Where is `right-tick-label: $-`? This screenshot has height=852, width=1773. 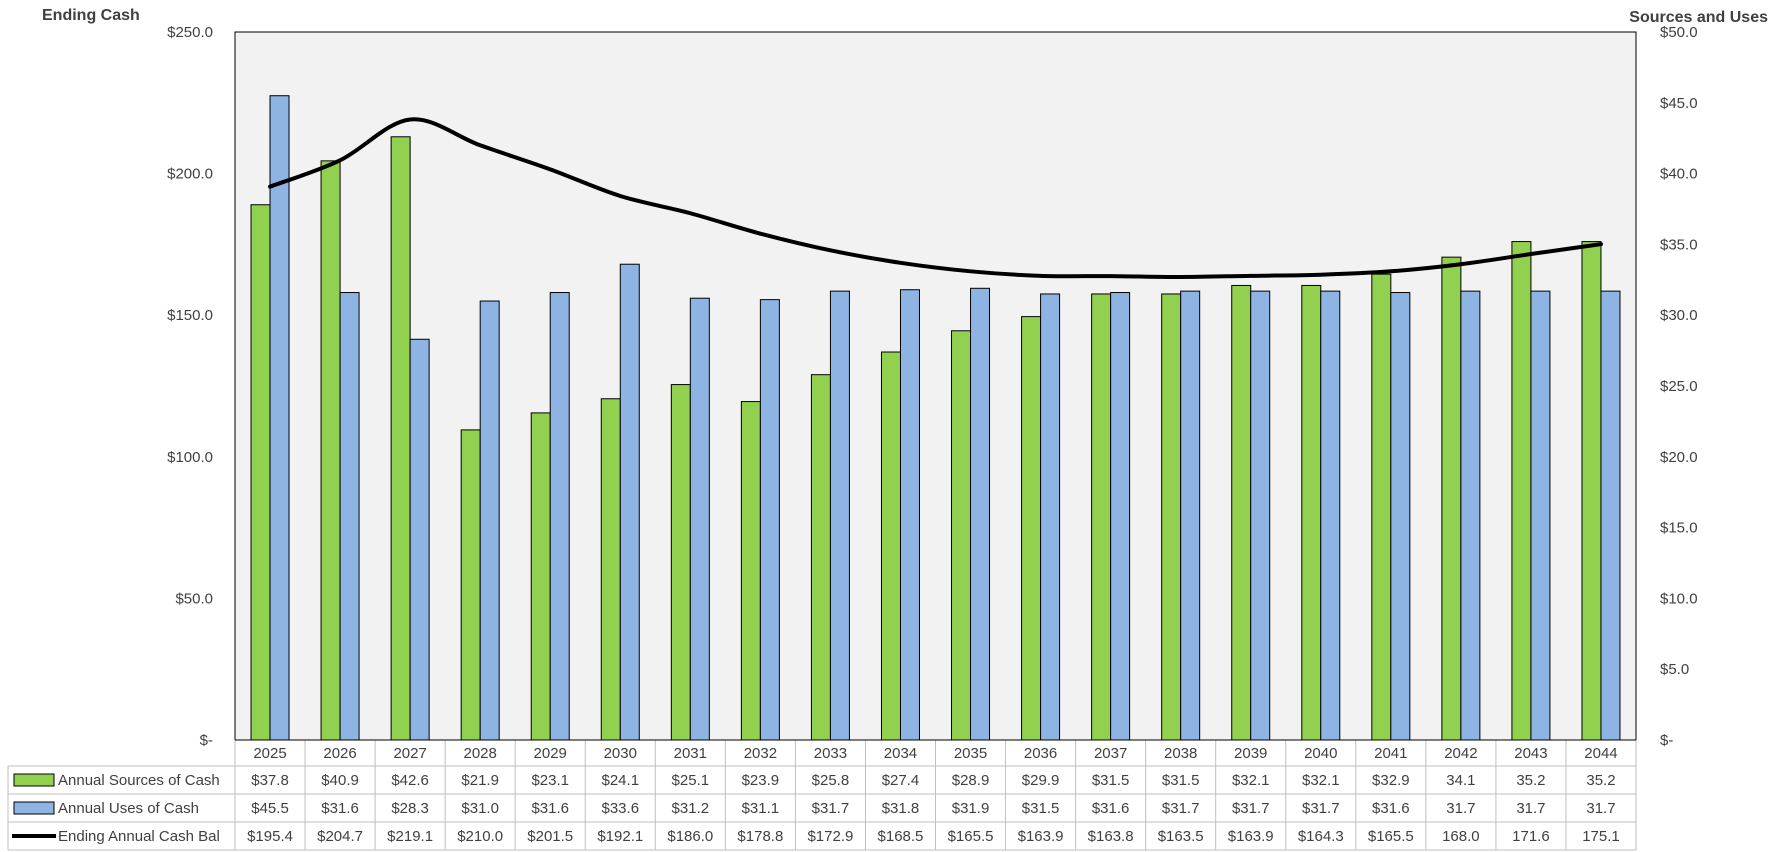 right-tick-label: $- is located at coordinates (1666, 740).